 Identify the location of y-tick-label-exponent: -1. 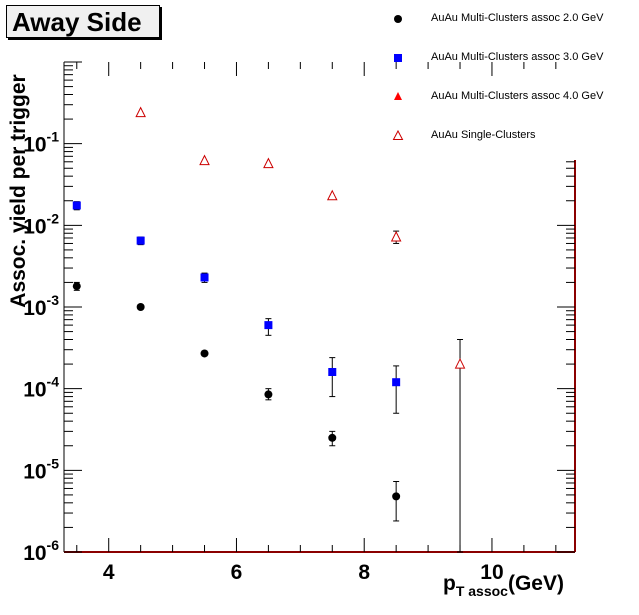
(53, 137).